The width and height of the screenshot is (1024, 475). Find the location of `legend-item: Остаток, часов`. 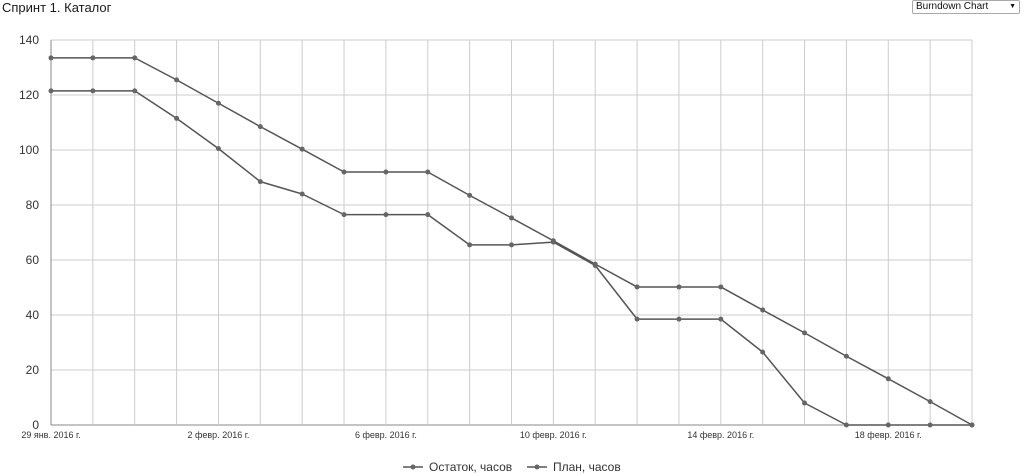

legend-item: Остаток, часов is located at coordinates (457, 467).